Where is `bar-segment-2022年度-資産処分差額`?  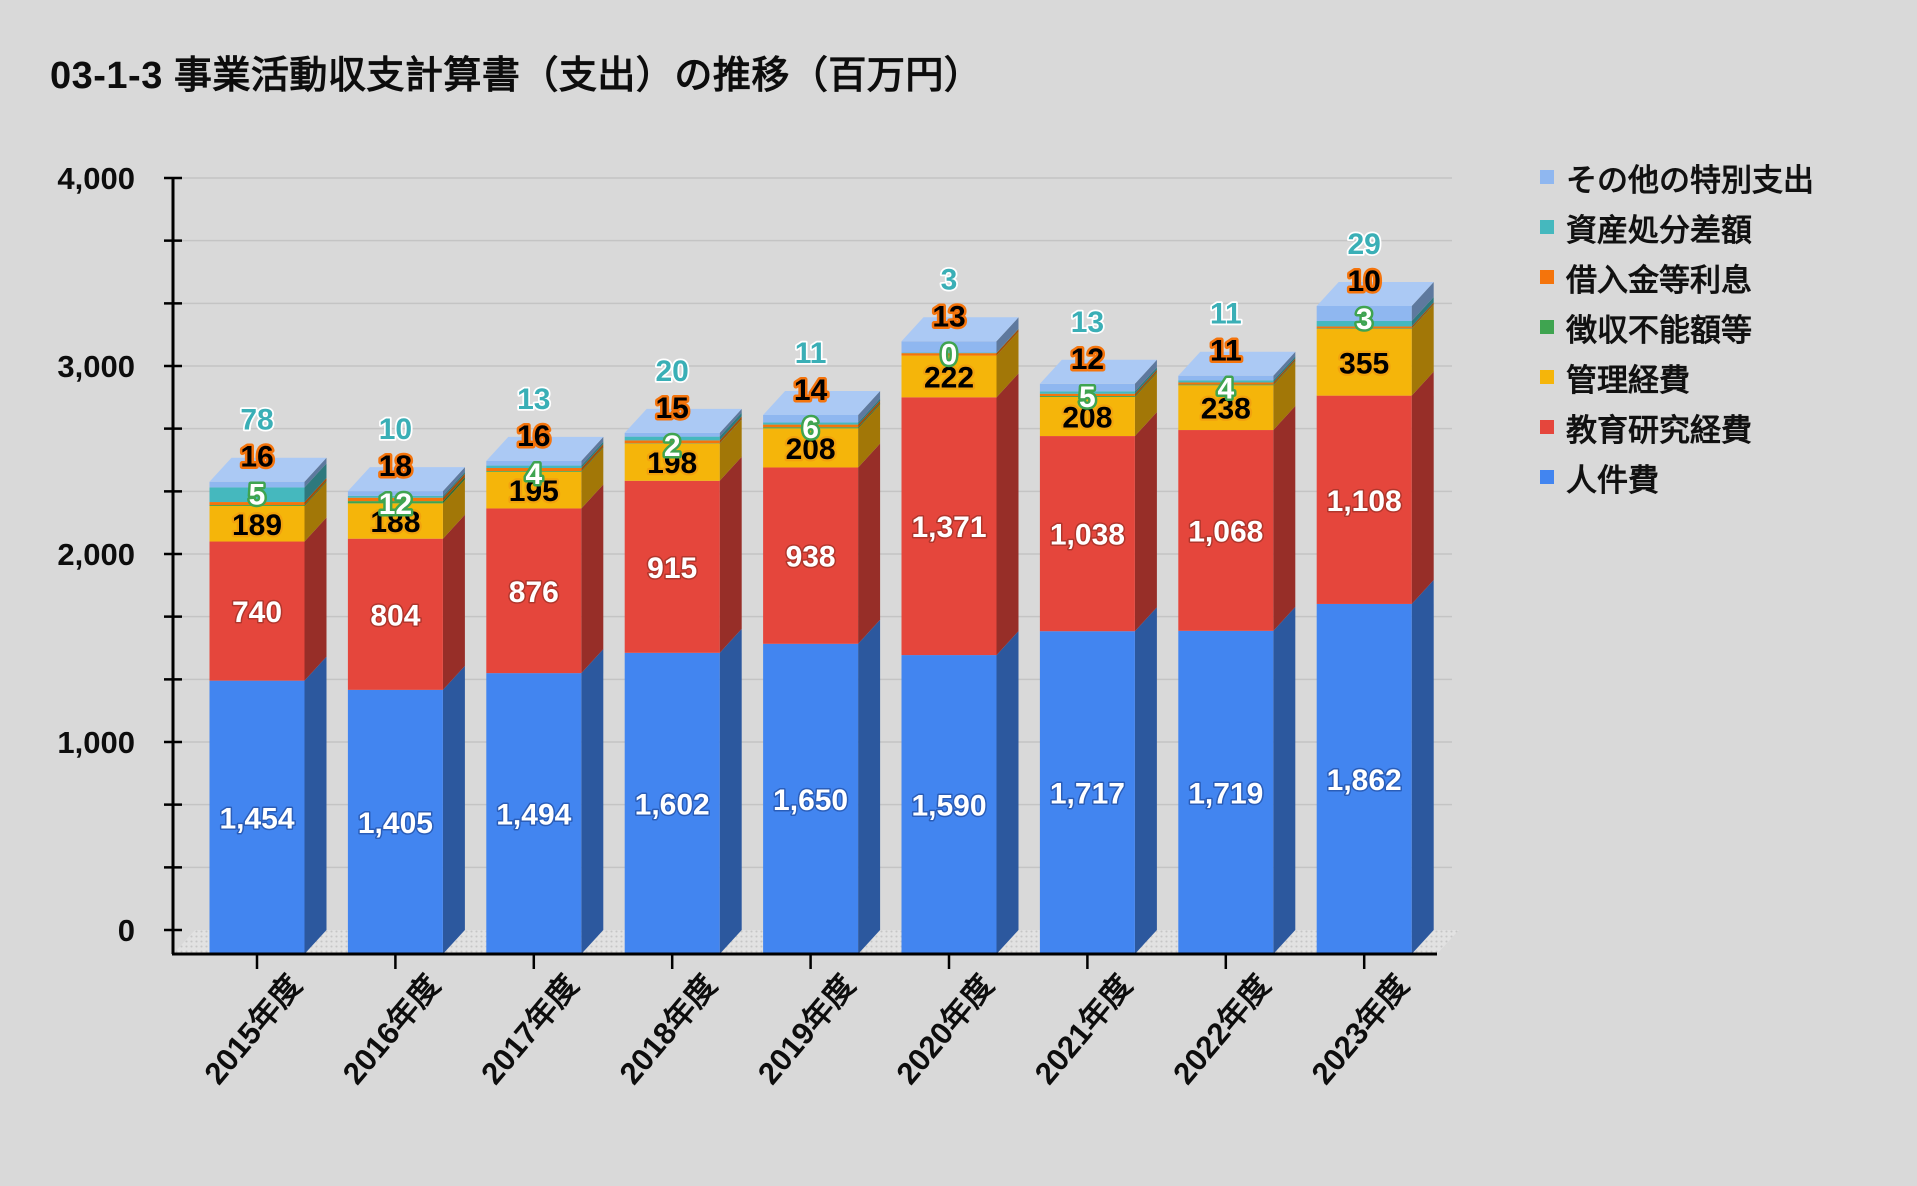
bar-segment-2022年度-資産処分差額 is located at coordinates (1226, 381).